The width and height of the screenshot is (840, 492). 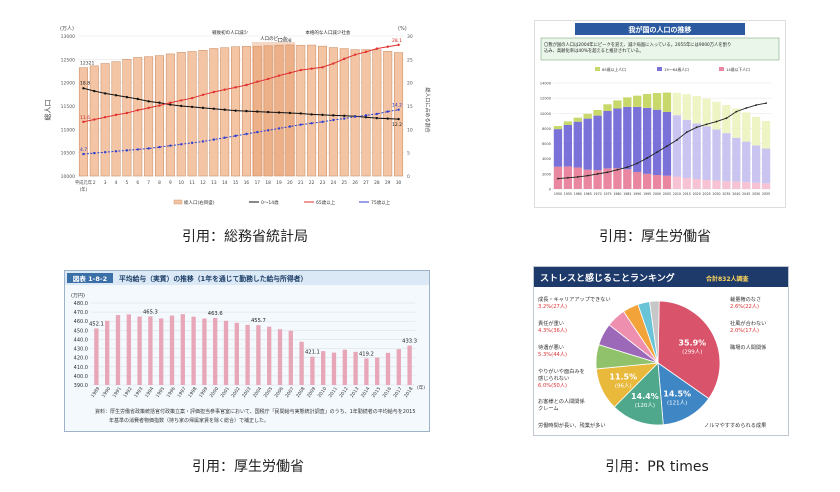 What do you see at coordinates (377, 392) in the screenshot?
I see `x-tick-label: 2015` at bounding box center [377, 392].